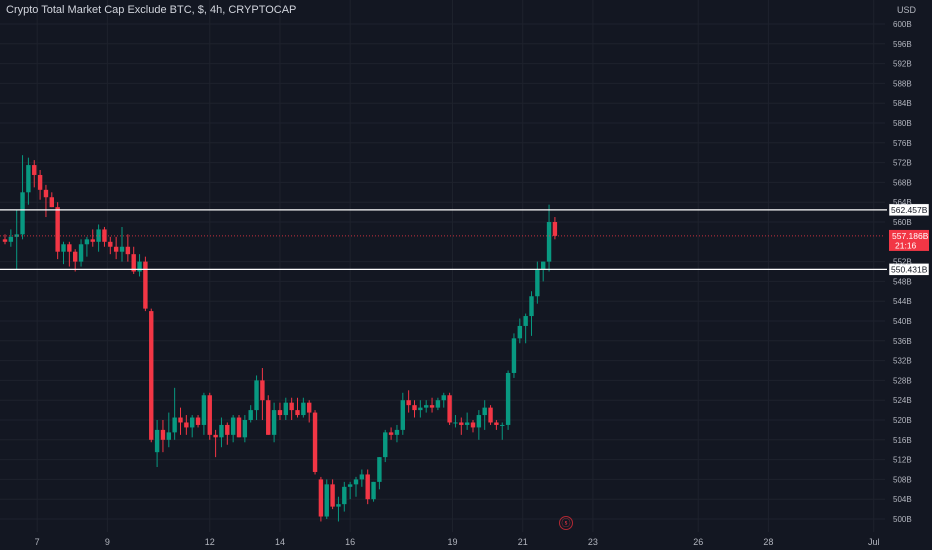 Image resolution: width=932 pixels, height=550 pixels. Describe the element at coordinates (280, 542) in the screenshot. I see `x-tick-label: 14` at that location.